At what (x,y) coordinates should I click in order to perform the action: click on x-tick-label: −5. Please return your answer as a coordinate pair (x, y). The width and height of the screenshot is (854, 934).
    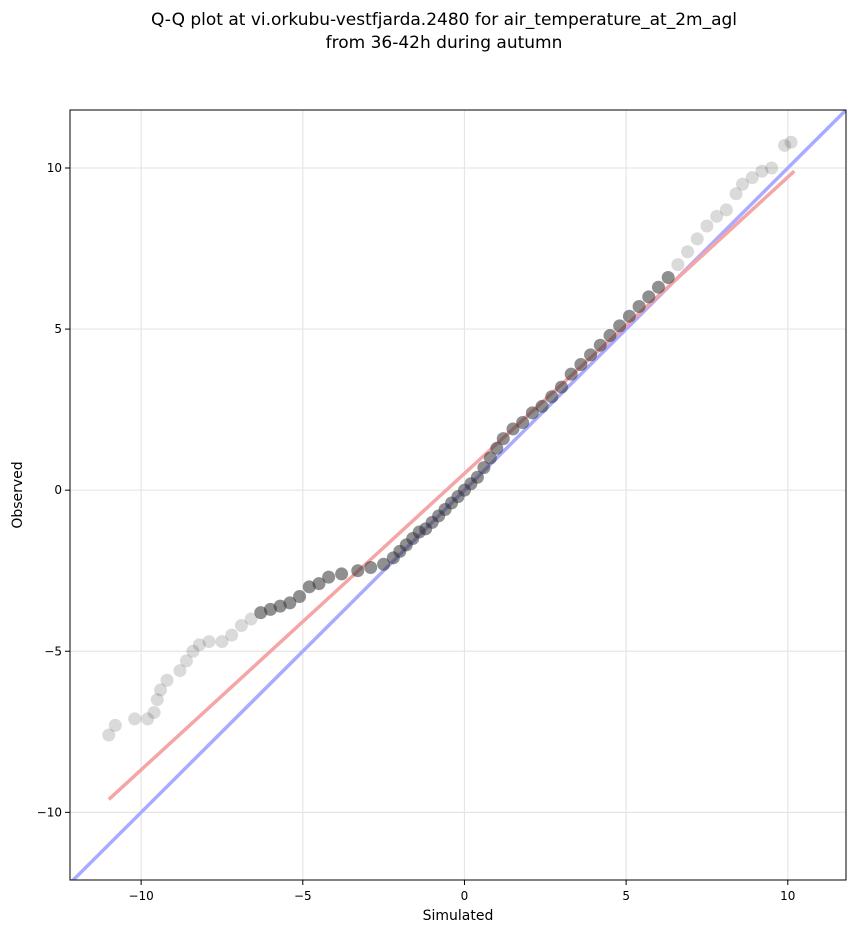
    Looking at the image, I should click on (303, 896).